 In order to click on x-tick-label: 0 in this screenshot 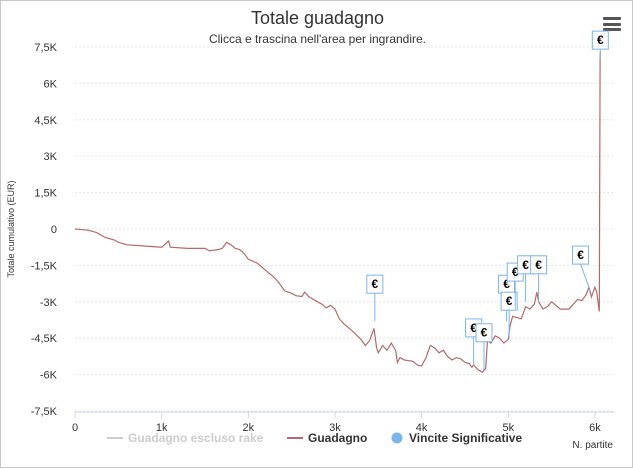, I will do `click(75, 428)`.